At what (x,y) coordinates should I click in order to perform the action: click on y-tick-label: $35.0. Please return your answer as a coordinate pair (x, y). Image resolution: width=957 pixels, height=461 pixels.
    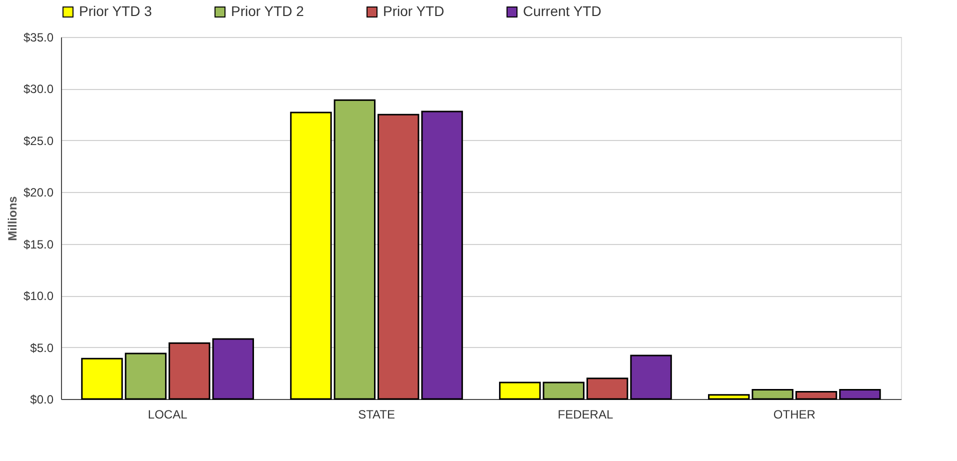
    Looking at the image, I should click on (38, 37).